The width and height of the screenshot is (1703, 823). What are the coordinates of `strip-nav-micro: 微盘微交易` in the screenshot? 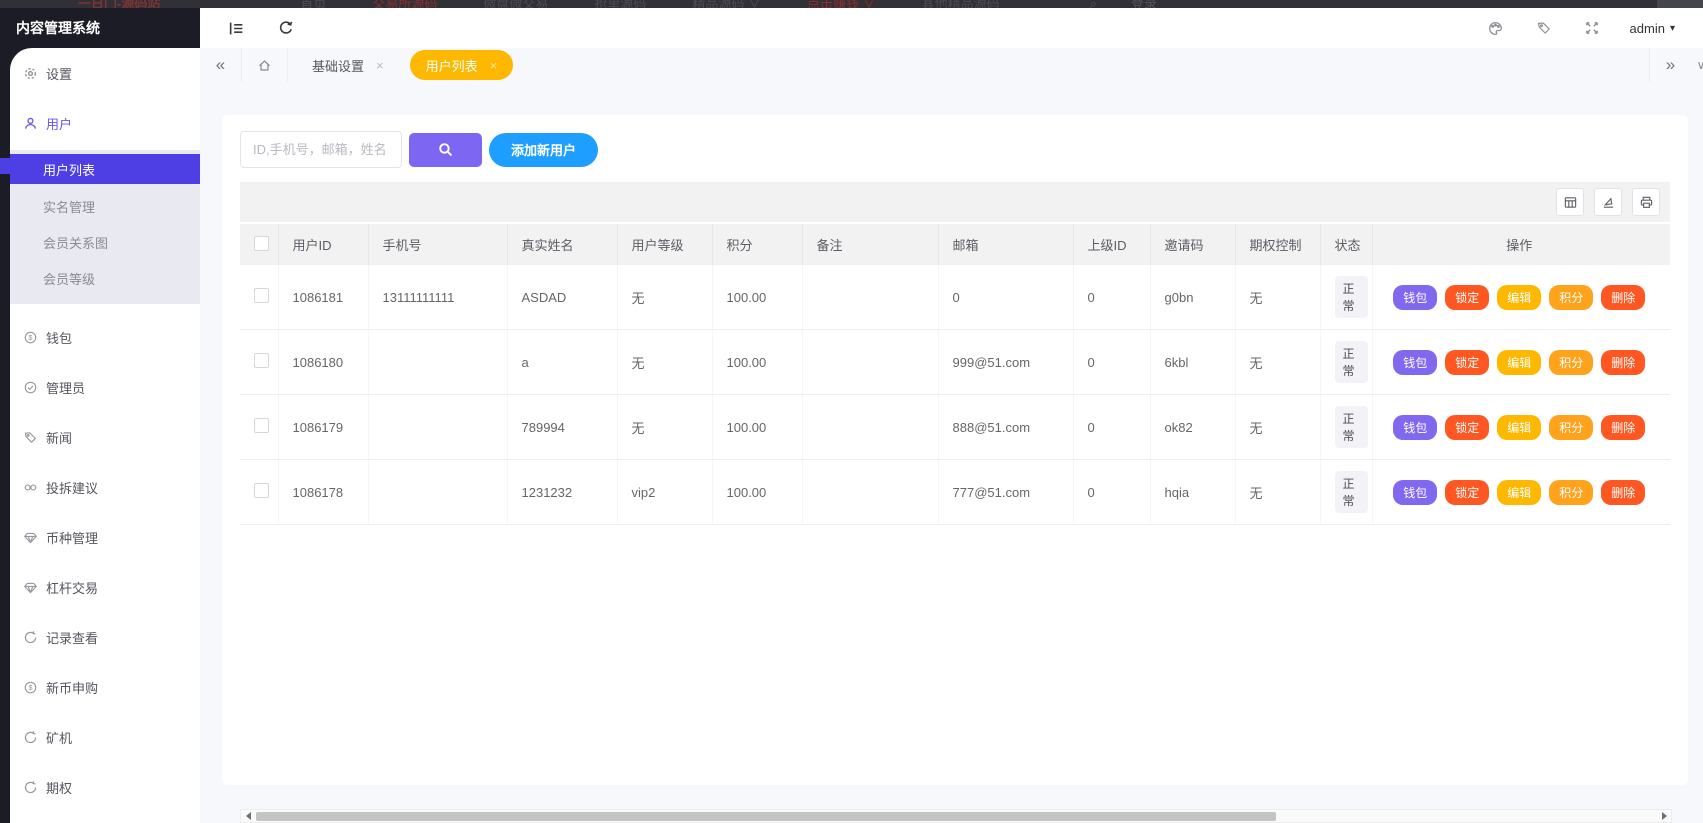 It's located at (516, 4).